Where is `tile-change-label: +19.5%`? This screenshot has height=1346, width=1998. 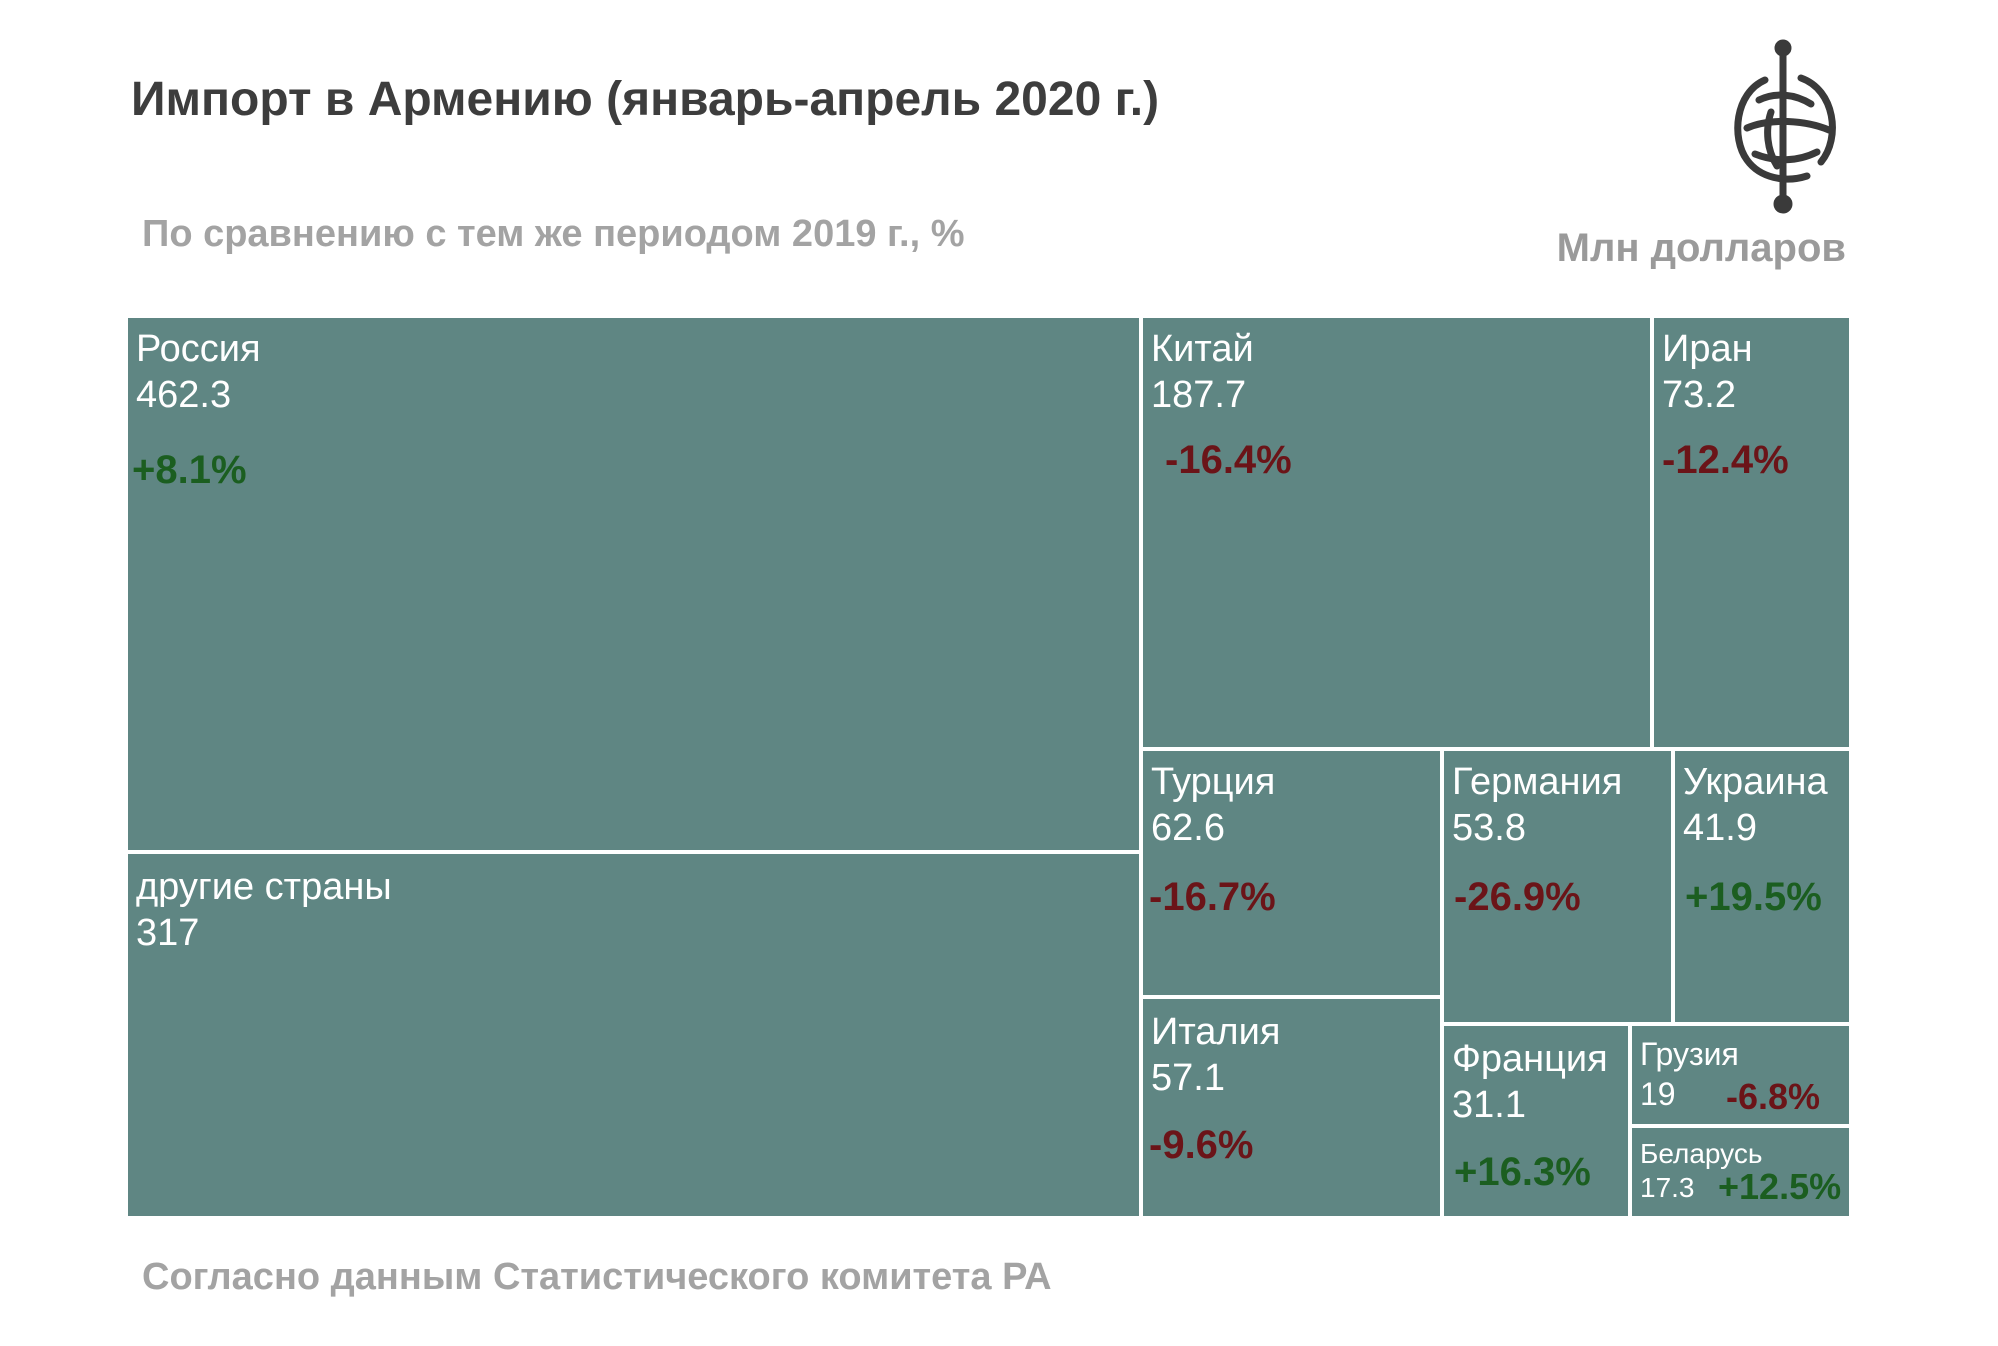 tile-change-label: +19.5% is located at coordinates (1753, 897).